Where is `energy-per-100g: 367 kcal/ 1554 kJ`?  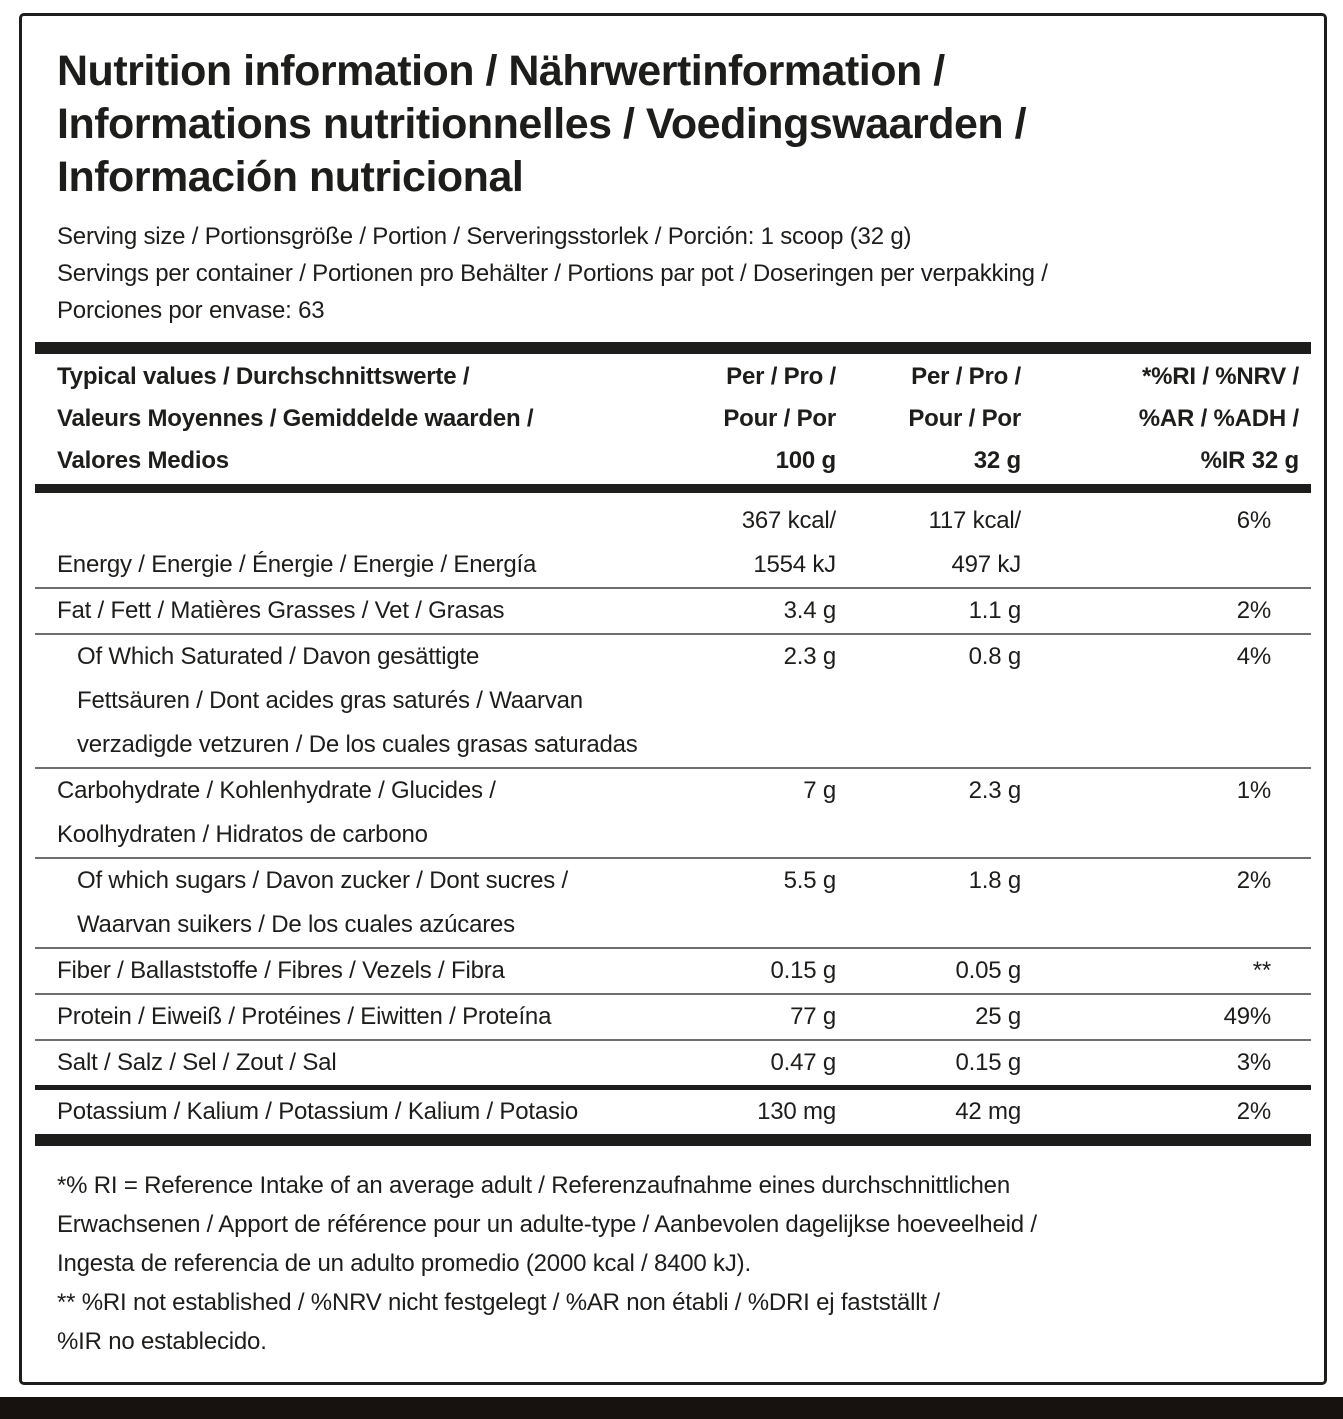
energy-per-100g: 367 kcal/ 1554 kJ is located at coordinates (738, 543).